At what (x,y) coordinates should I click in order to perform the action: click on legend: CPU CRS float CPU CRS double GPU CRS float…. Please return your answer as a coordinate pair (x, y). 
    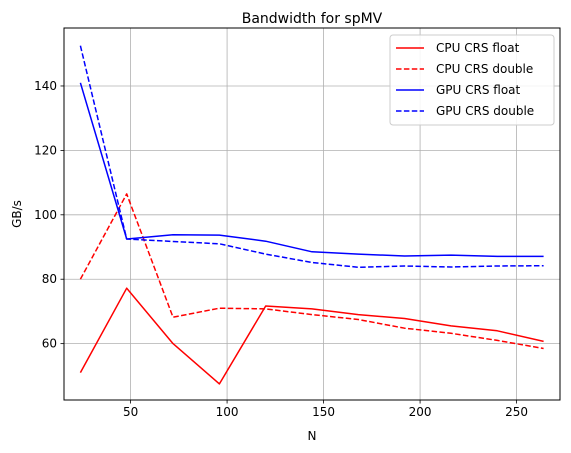
    Looking at the image, I should click on (472, 80).